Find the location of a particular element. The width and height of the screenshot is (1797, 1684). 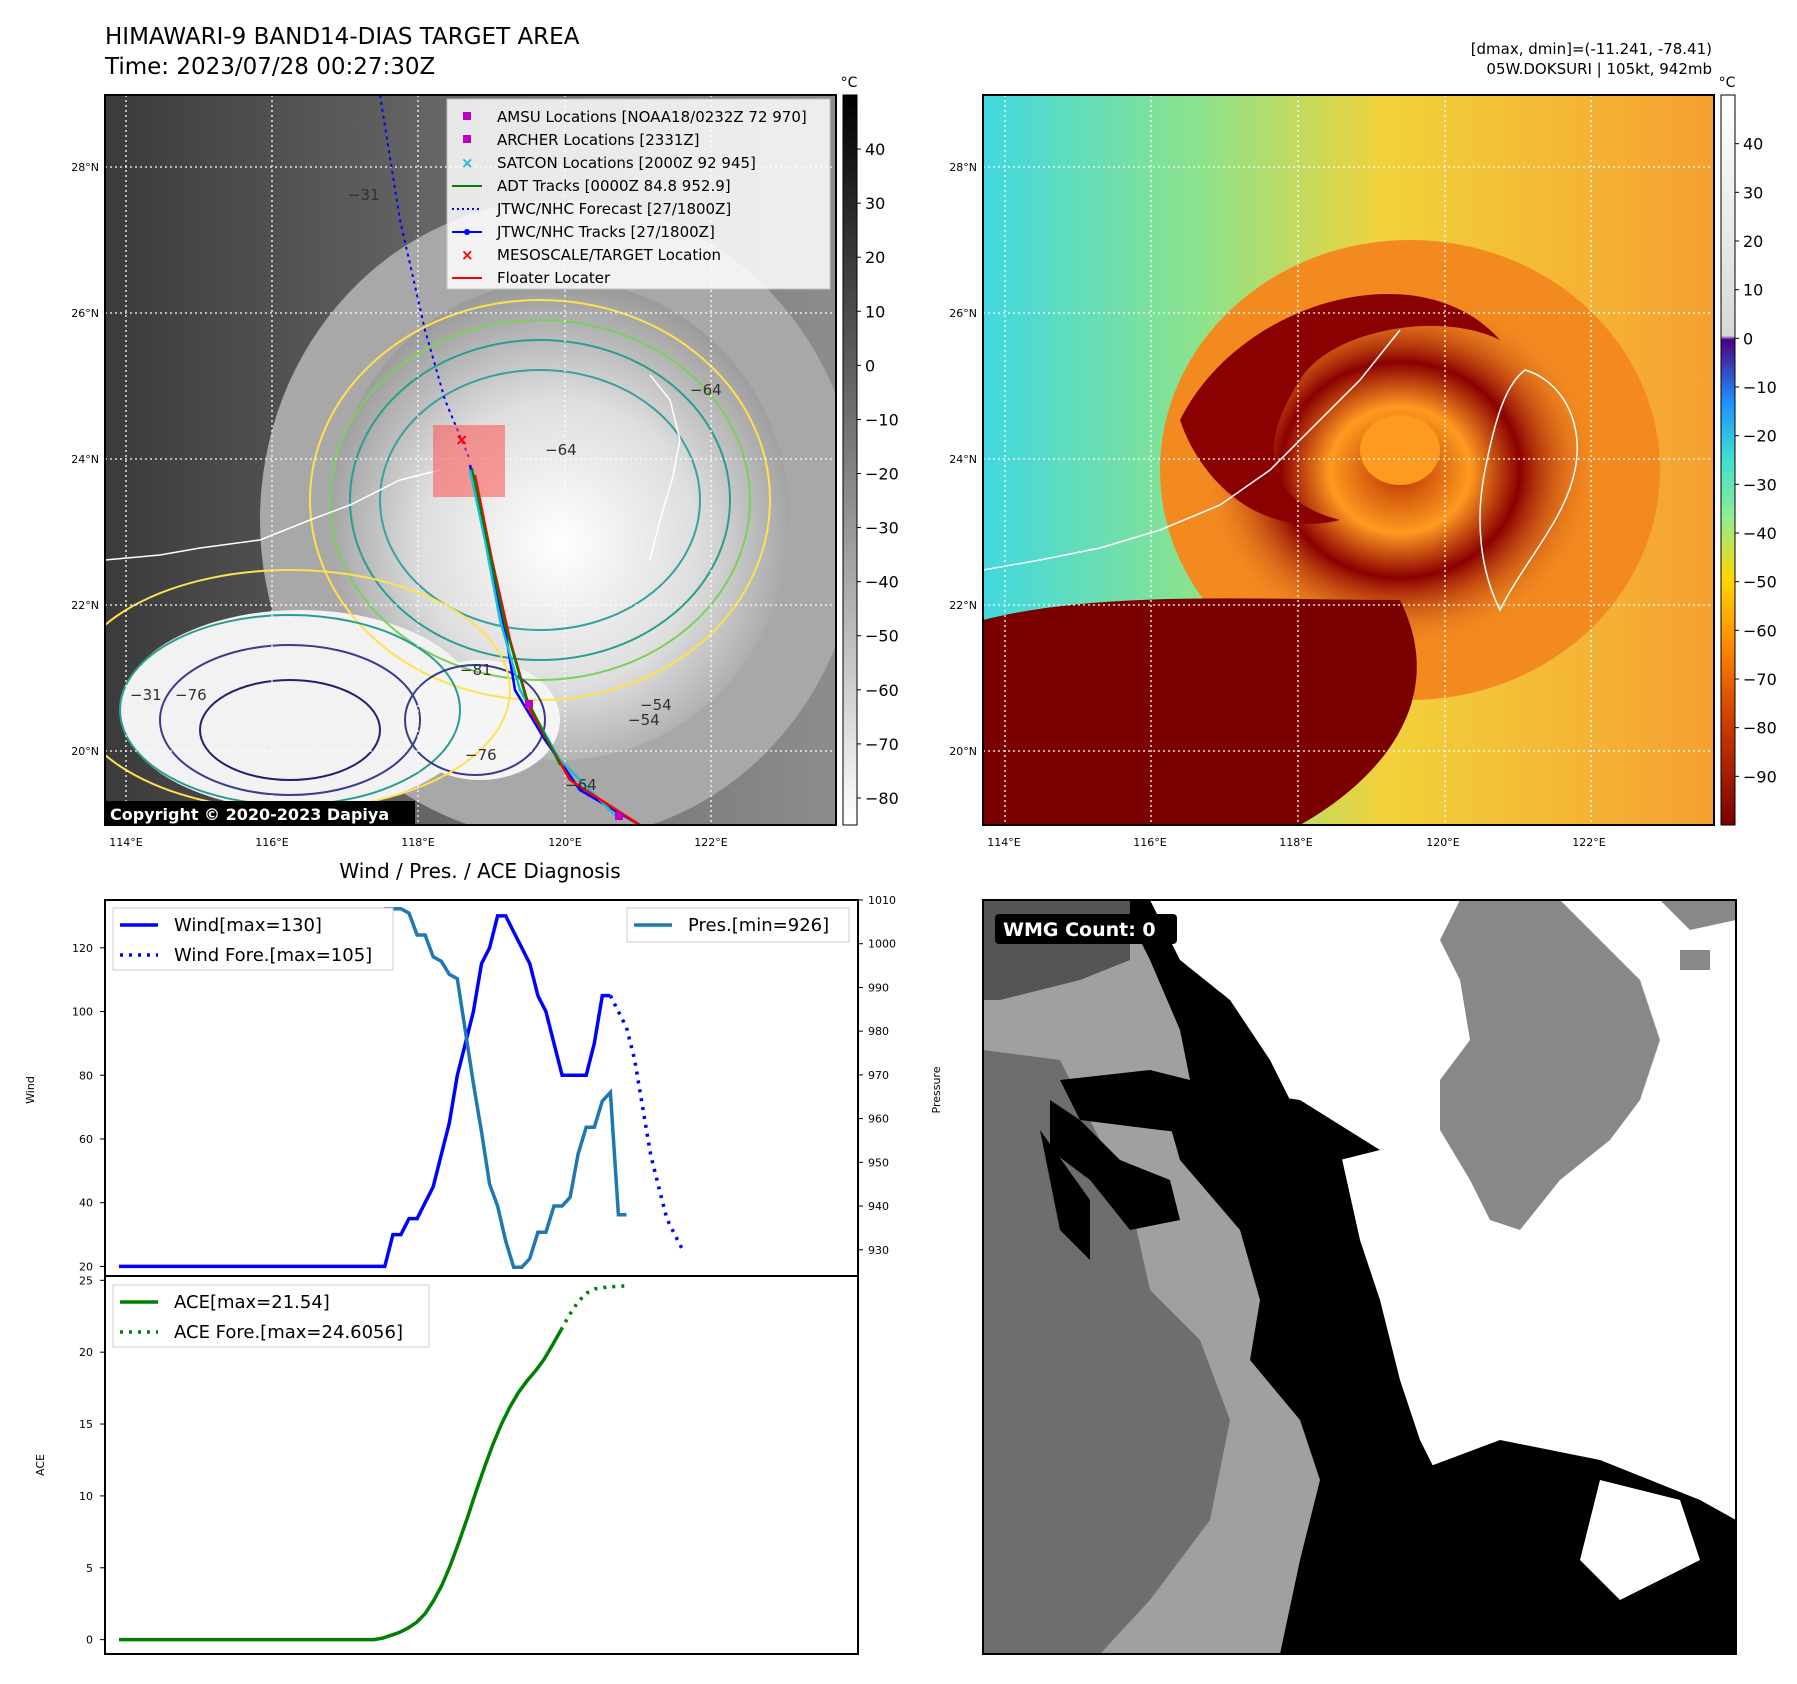

y-tick-label: 120 is located at coordinates (82, 948).